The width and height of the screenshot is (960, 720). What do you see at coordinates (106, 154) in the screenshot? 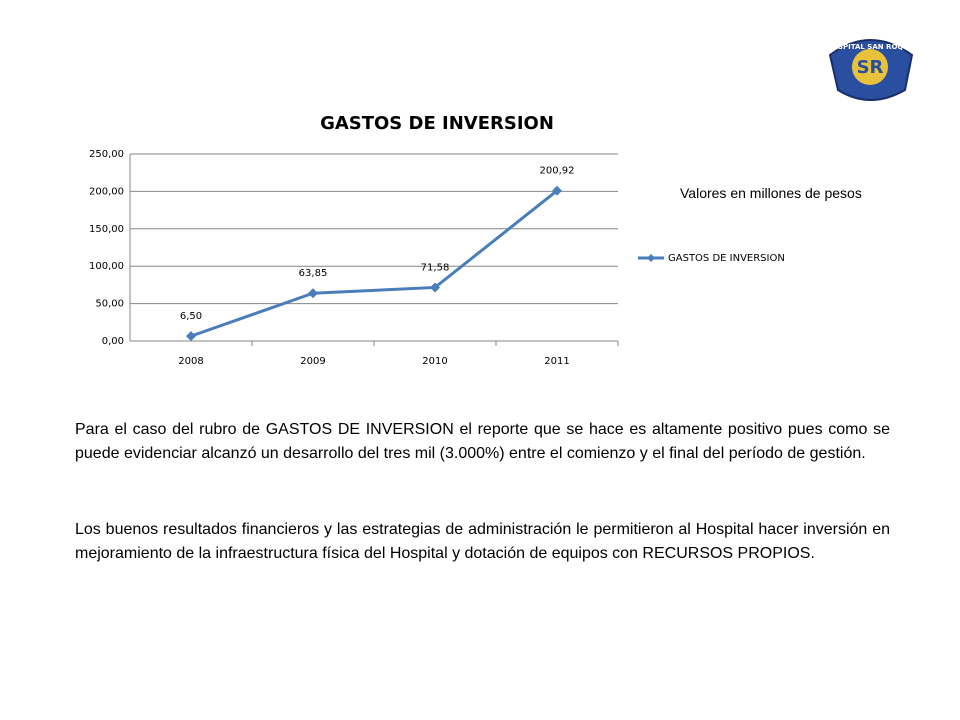
I see `y-tick-label: 250,00` at bounding box center [106, 154].